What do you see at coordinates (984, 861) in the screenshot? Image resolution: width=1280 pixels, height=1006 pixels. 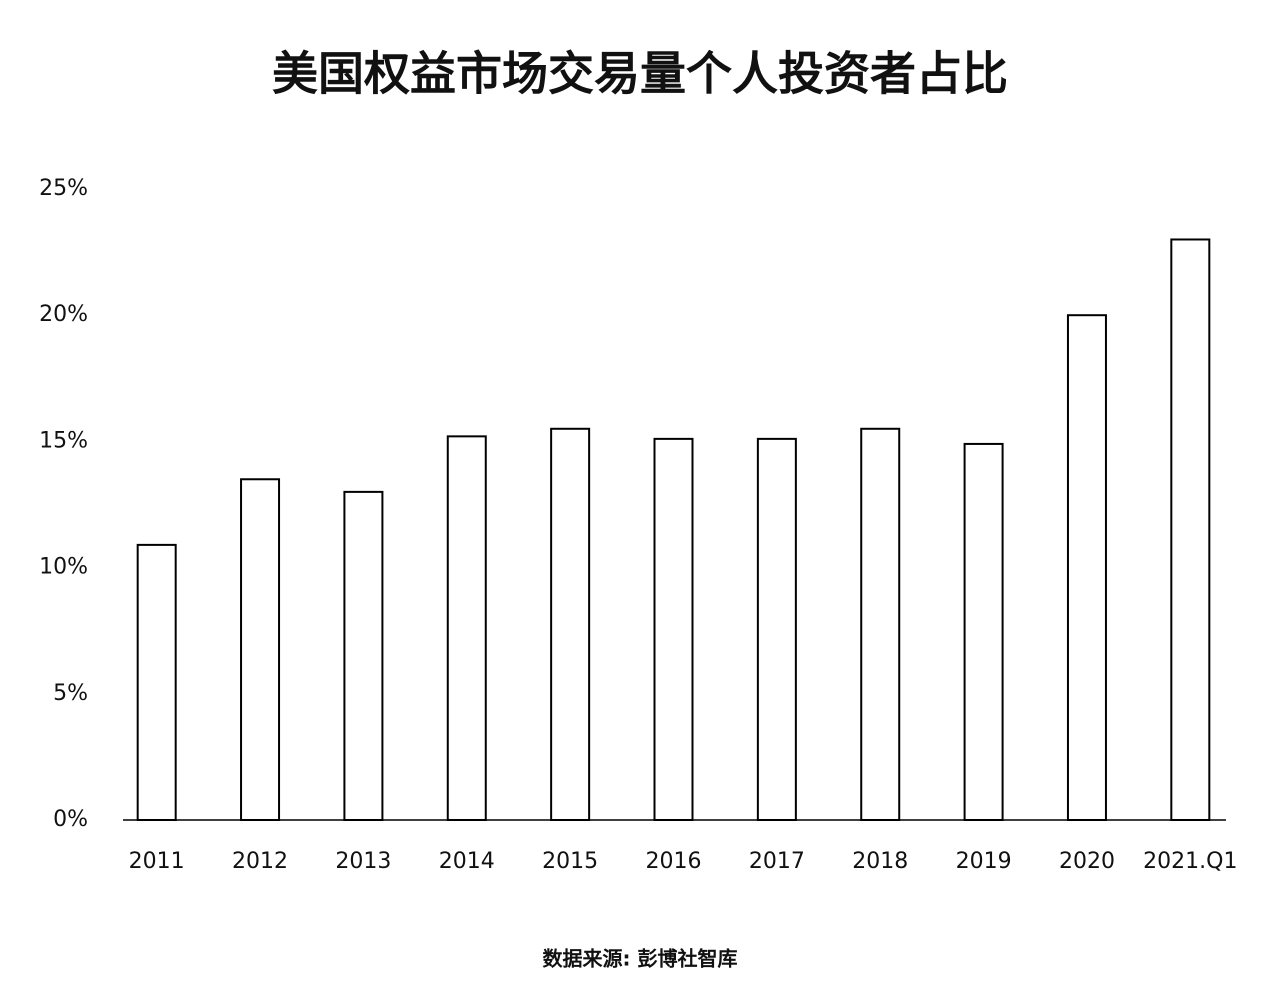 I see `x-tick-label: 2019` at bounding box center [984, 861].